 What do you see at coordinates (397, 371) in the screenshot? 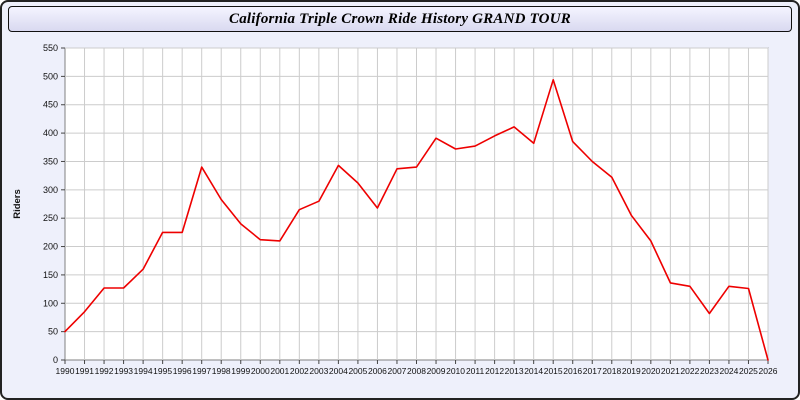
I see `svg-text: 2007` at bounding box center [397, 371].